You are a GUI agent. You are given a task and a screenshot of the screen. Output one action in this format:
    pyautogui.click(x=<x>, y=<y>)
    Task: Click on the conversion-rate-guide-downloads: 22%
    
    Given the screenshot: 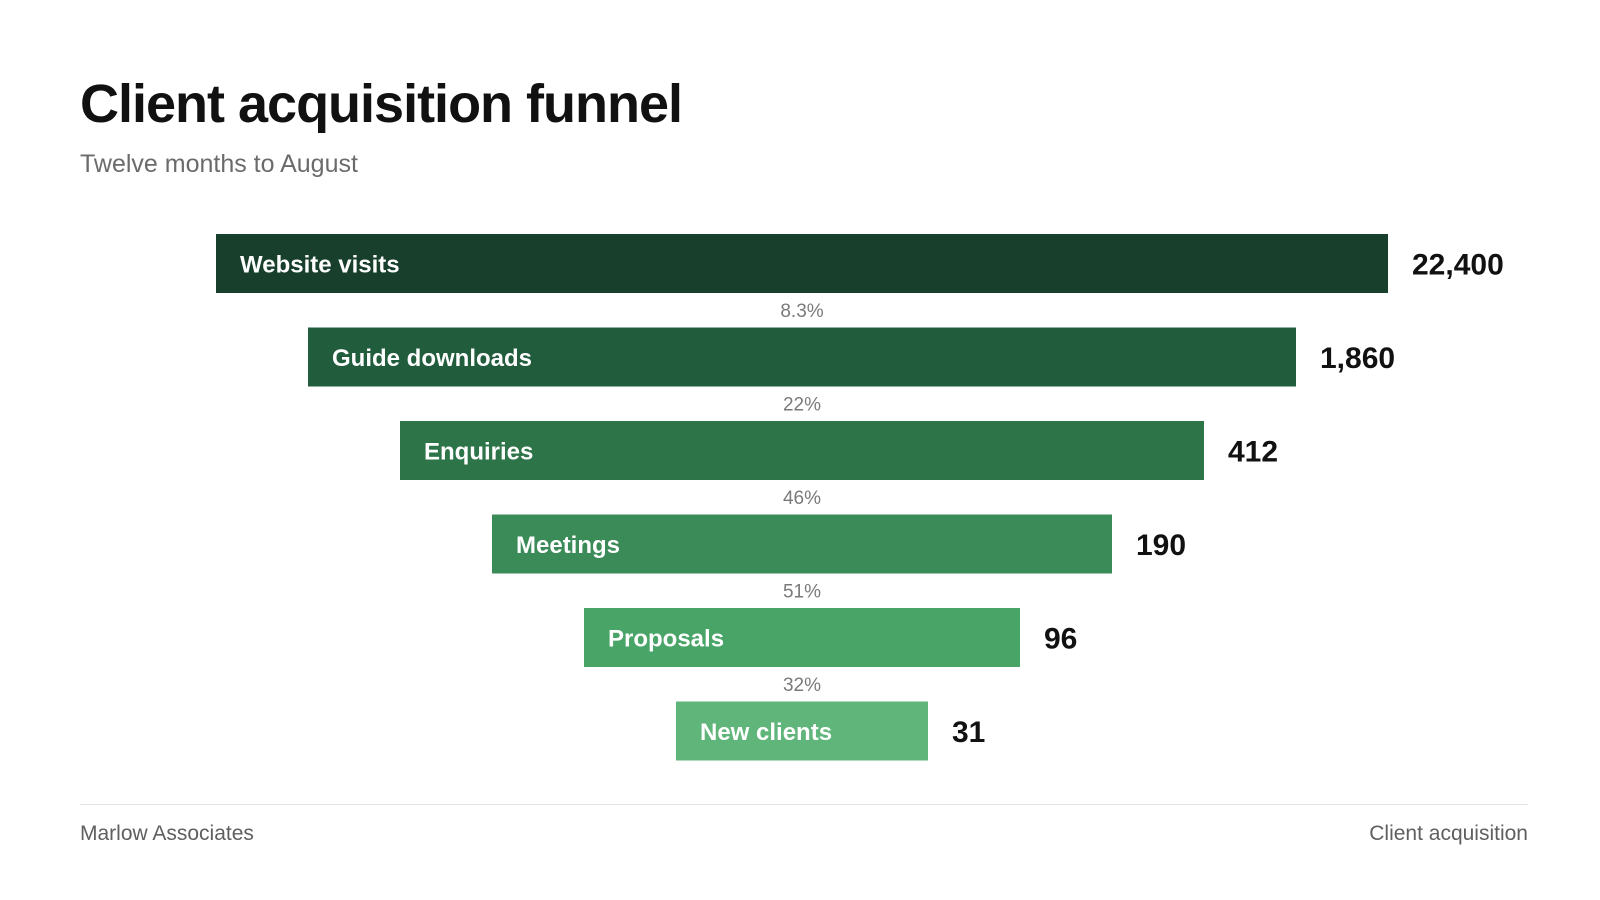 What is the action you would take?
    pyautogui.click(x=802, y=405)
    